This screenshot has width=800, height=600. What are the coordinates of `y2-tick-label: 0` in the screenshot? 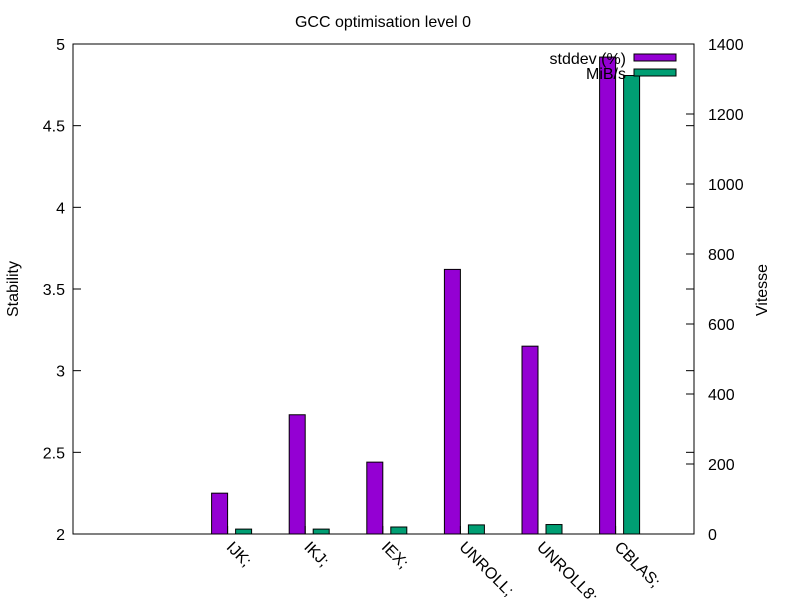 It's located at (712, 535).